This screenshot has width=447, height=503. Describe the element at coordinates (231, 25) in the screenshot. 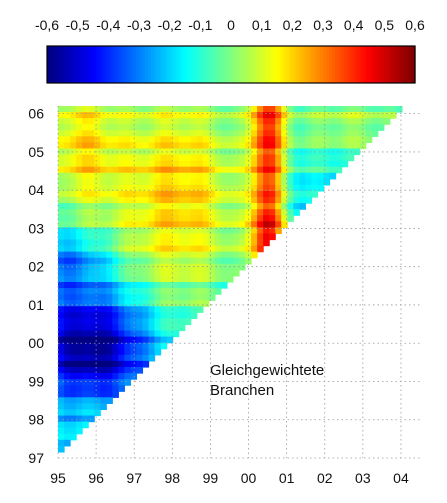

I see `colorbar-tick-label: 0` at that location.